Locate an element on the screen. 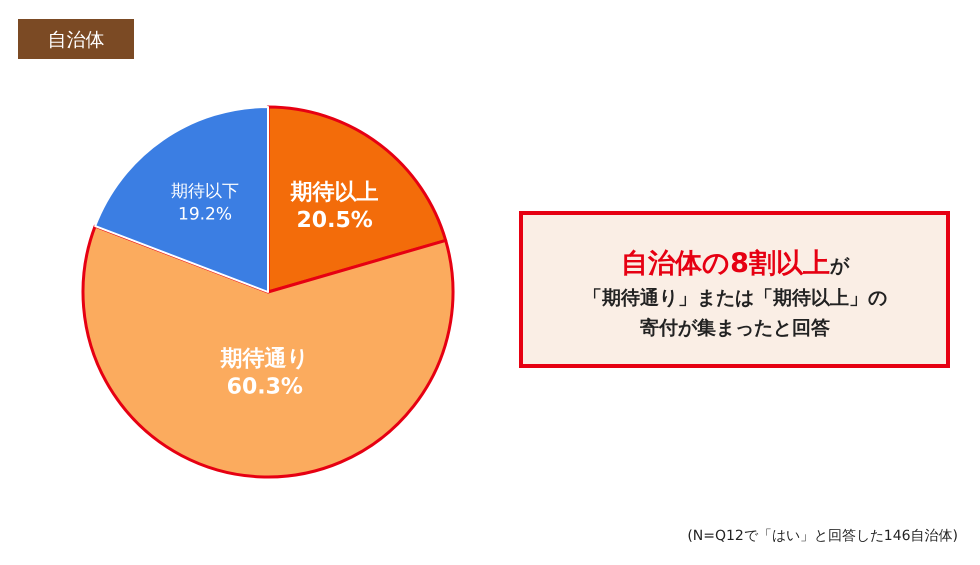  callout: 自治体の8割以上が 「期待通り」または「期待以上」の 寄付が集まったと回答 is located at coordinates (734, 289).